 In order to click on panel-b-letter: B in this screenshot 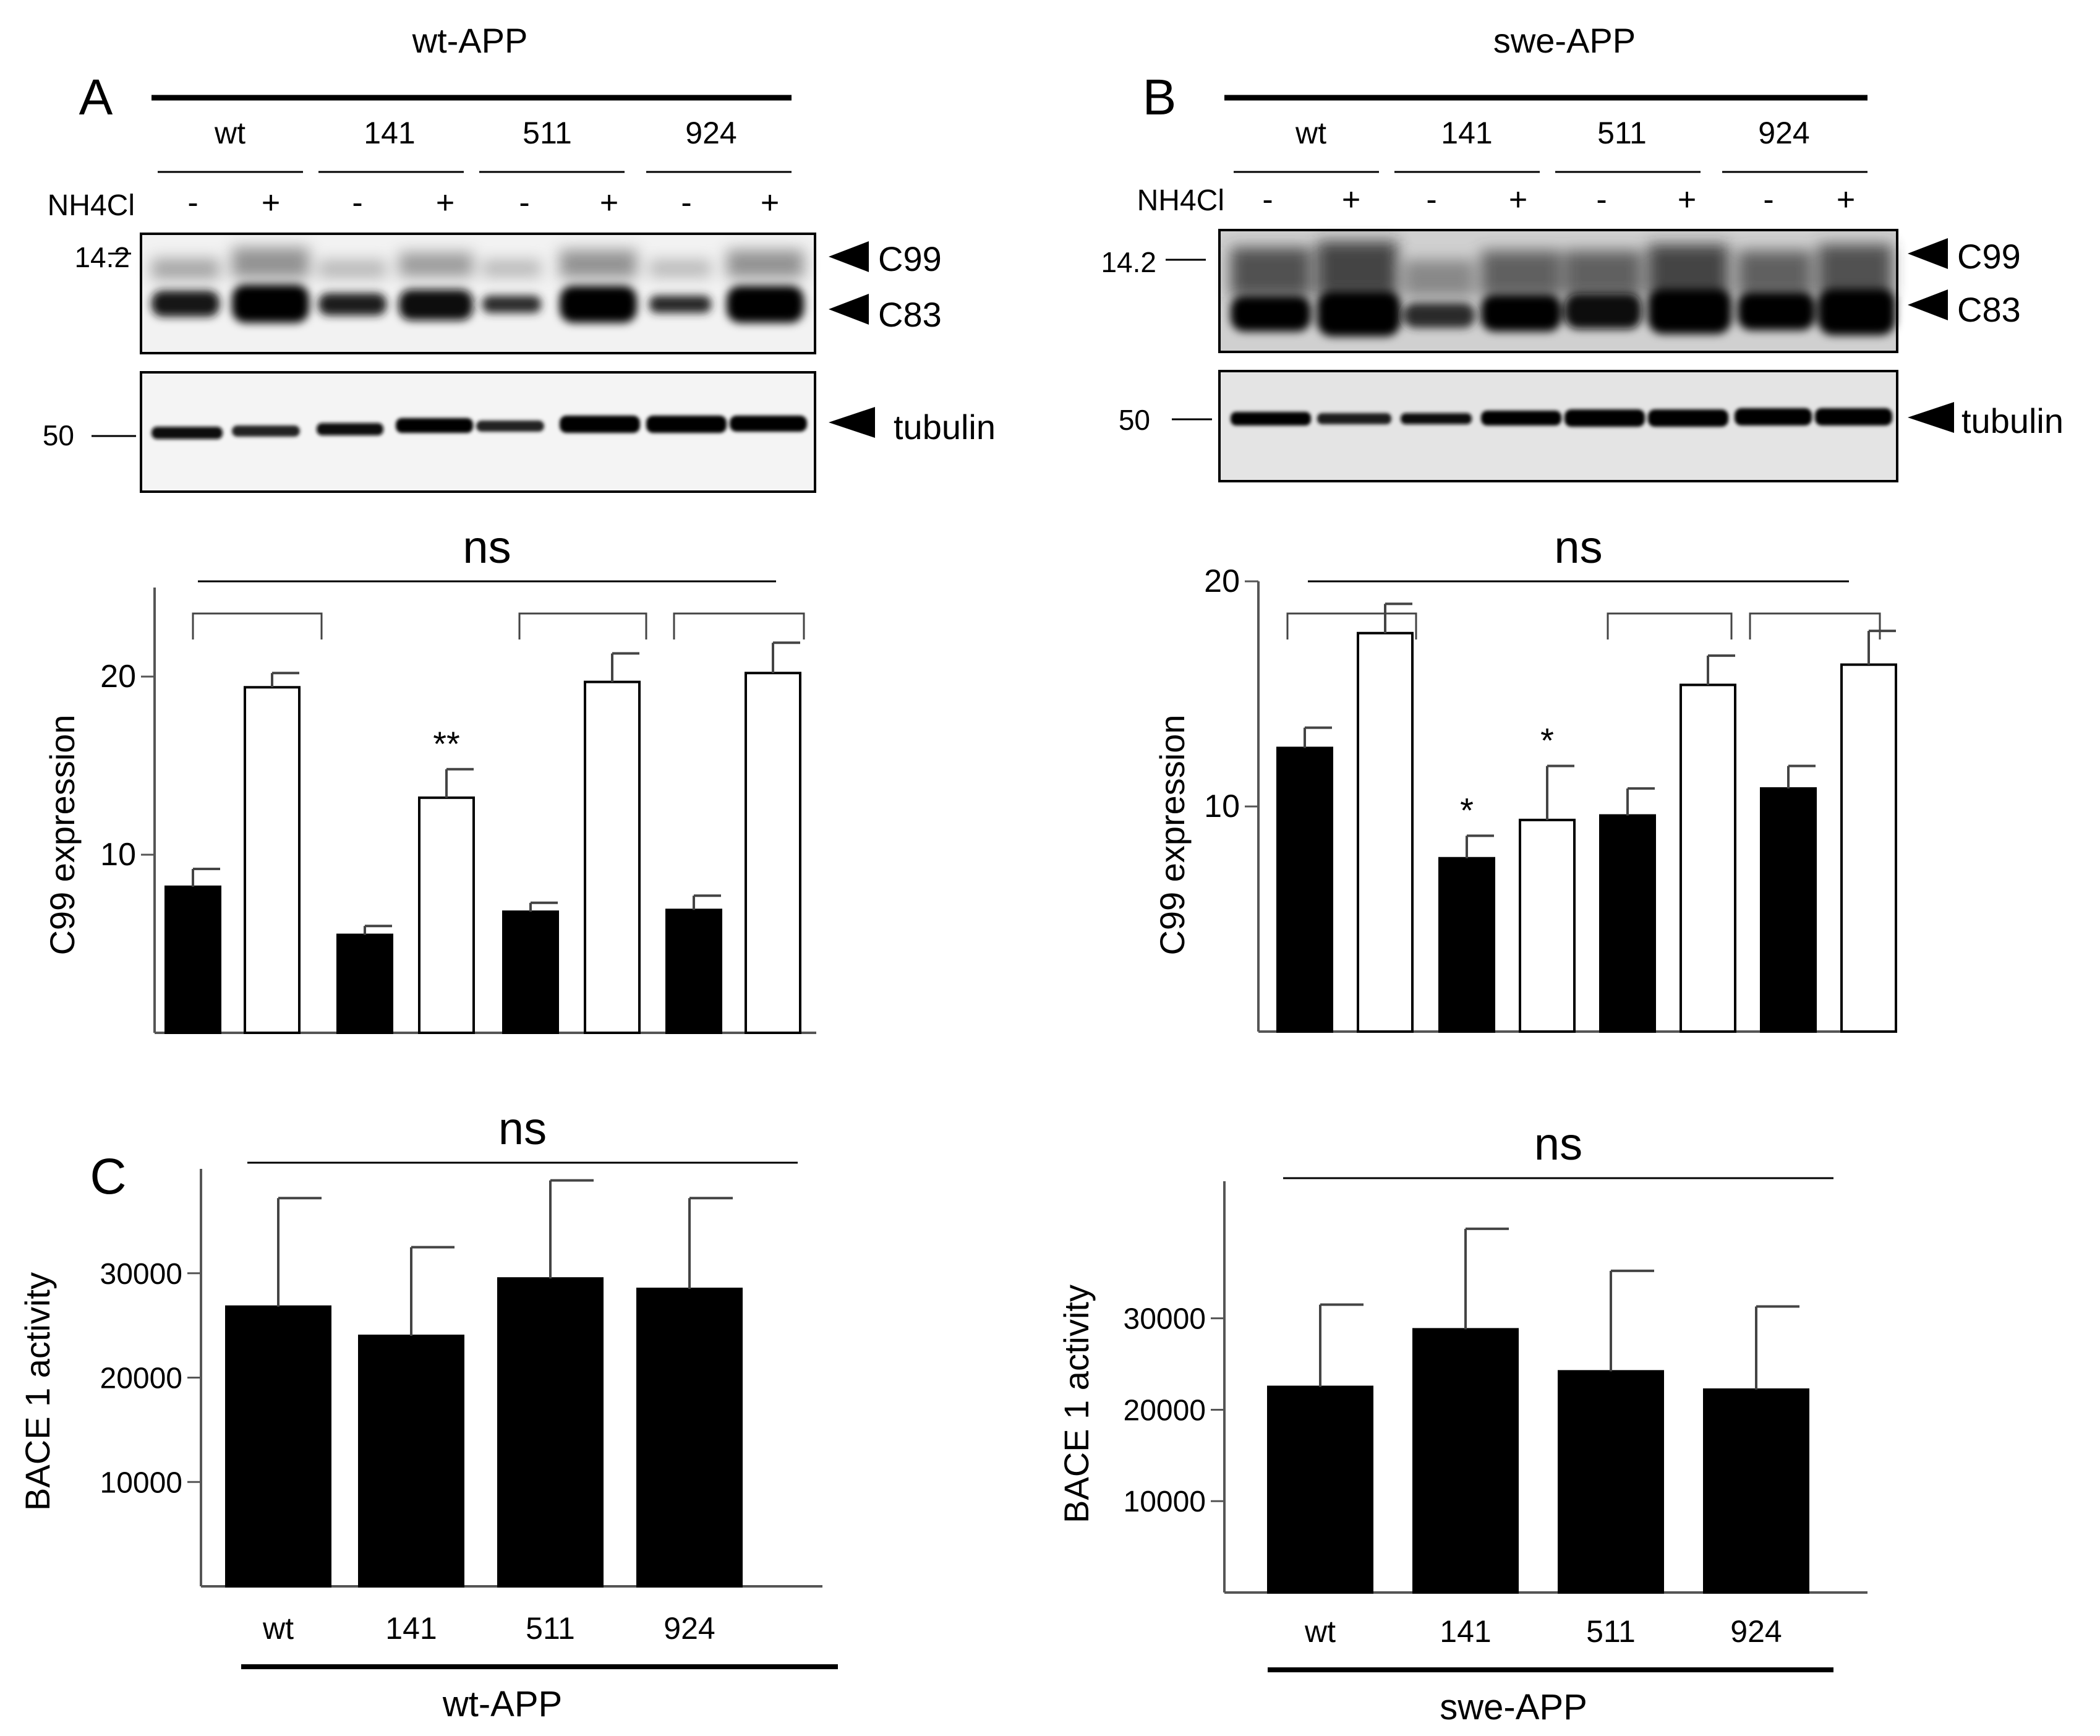, I will do `click(1160, 97)`.